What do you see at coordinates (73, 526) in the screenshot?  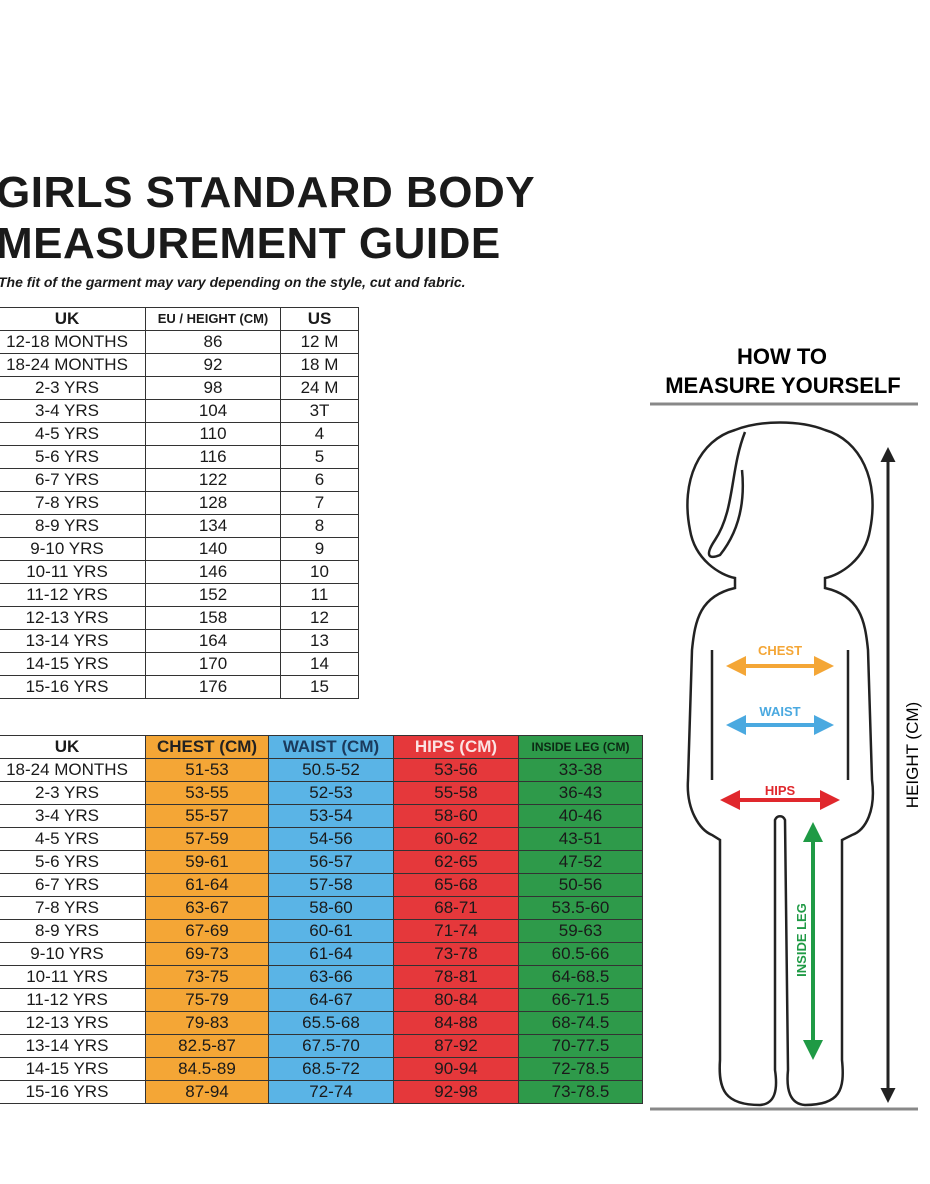 I see `cell: 8-9 YRS` at bounding box center [73, 526].